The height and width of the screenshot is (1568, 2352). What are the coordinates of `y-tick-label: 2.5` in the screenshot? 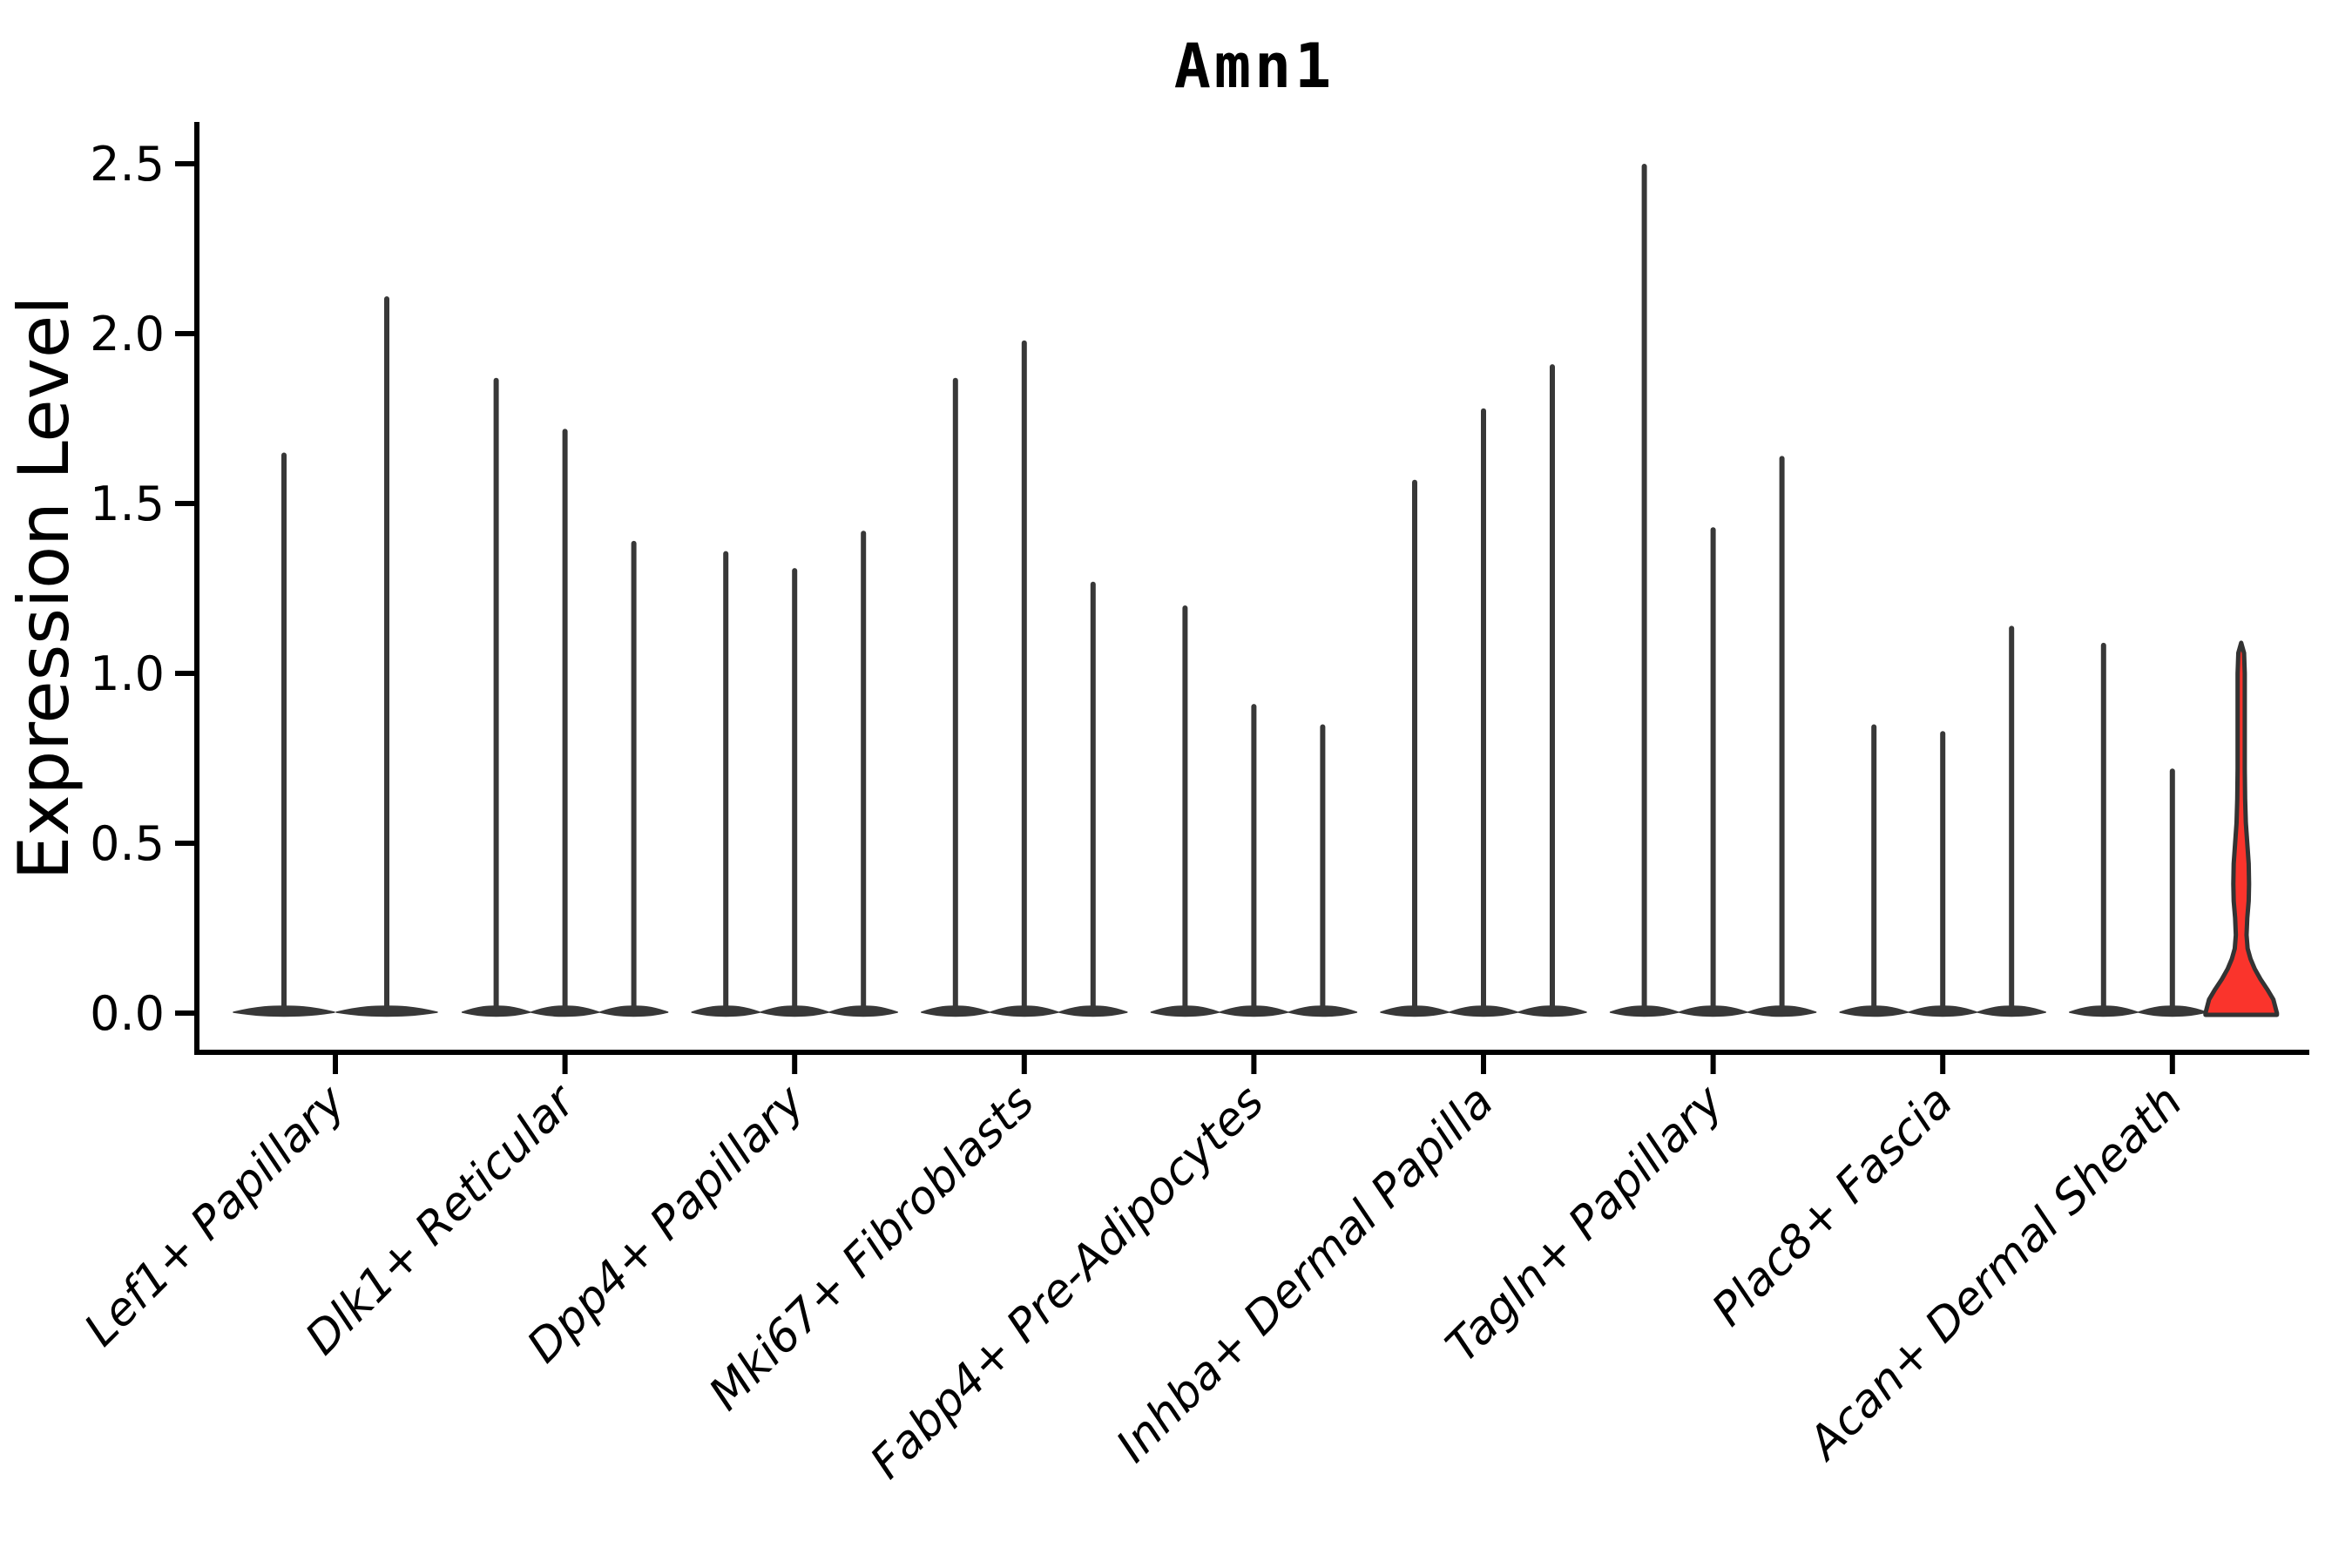 It's located at (127, 164).